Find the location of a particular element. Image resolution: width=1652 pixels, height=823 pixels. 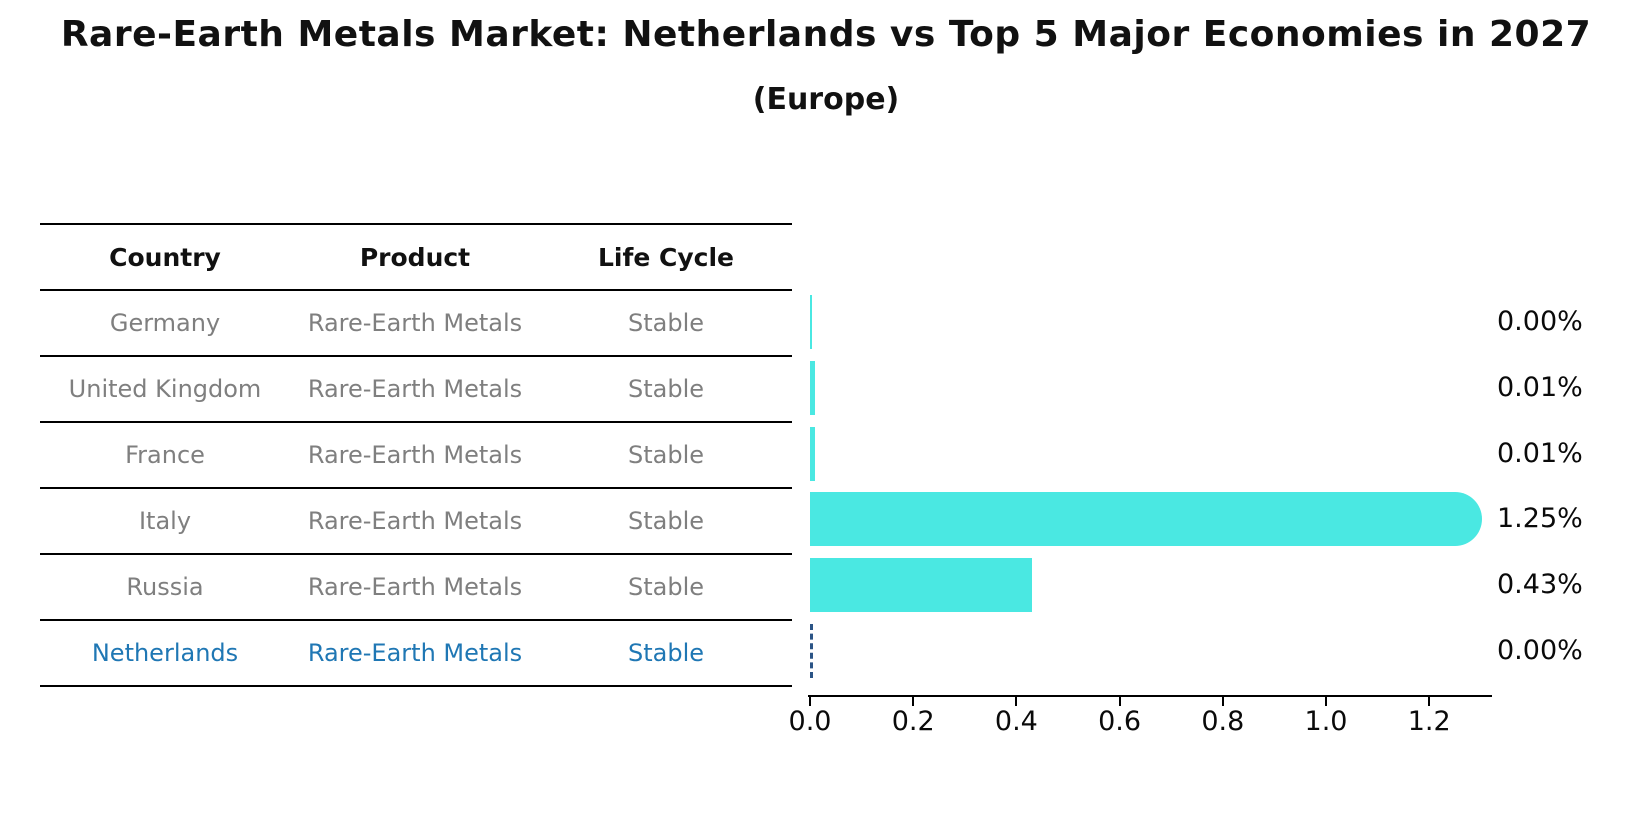

table-header-row: Country Product Life Cycle is located at coordinates (416, 256).